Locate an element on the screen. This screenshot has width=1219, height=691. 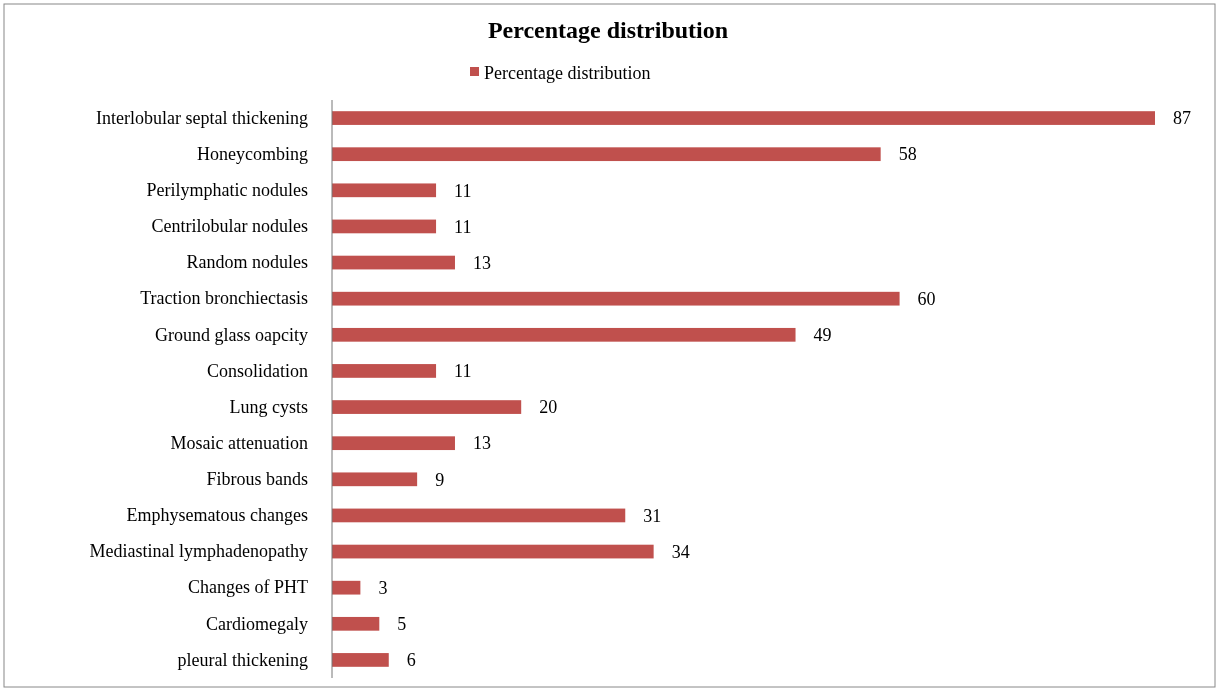
y-tick-label: Consolidation is located at coordinates (257, 370).